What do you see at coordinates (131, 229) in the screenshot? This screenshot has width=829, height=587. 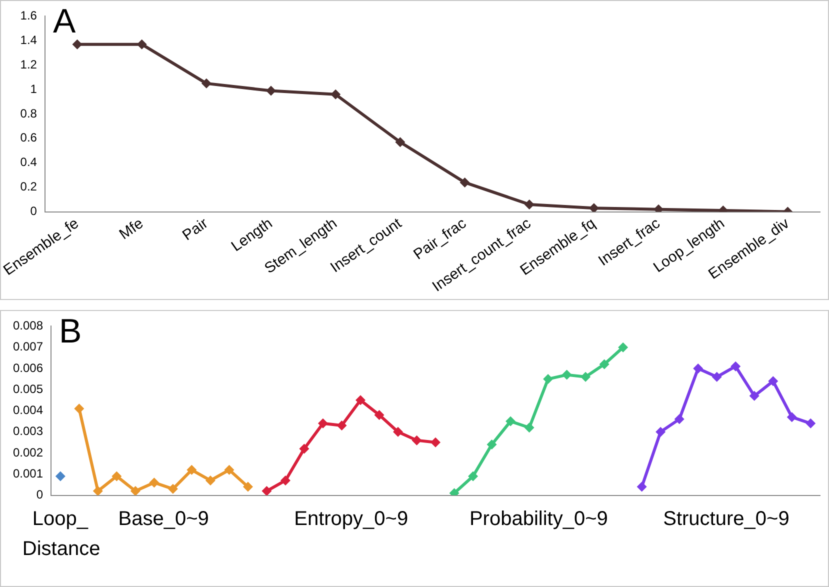 I see `x-tick-label: Mfe` at bounding box center [131, 229].